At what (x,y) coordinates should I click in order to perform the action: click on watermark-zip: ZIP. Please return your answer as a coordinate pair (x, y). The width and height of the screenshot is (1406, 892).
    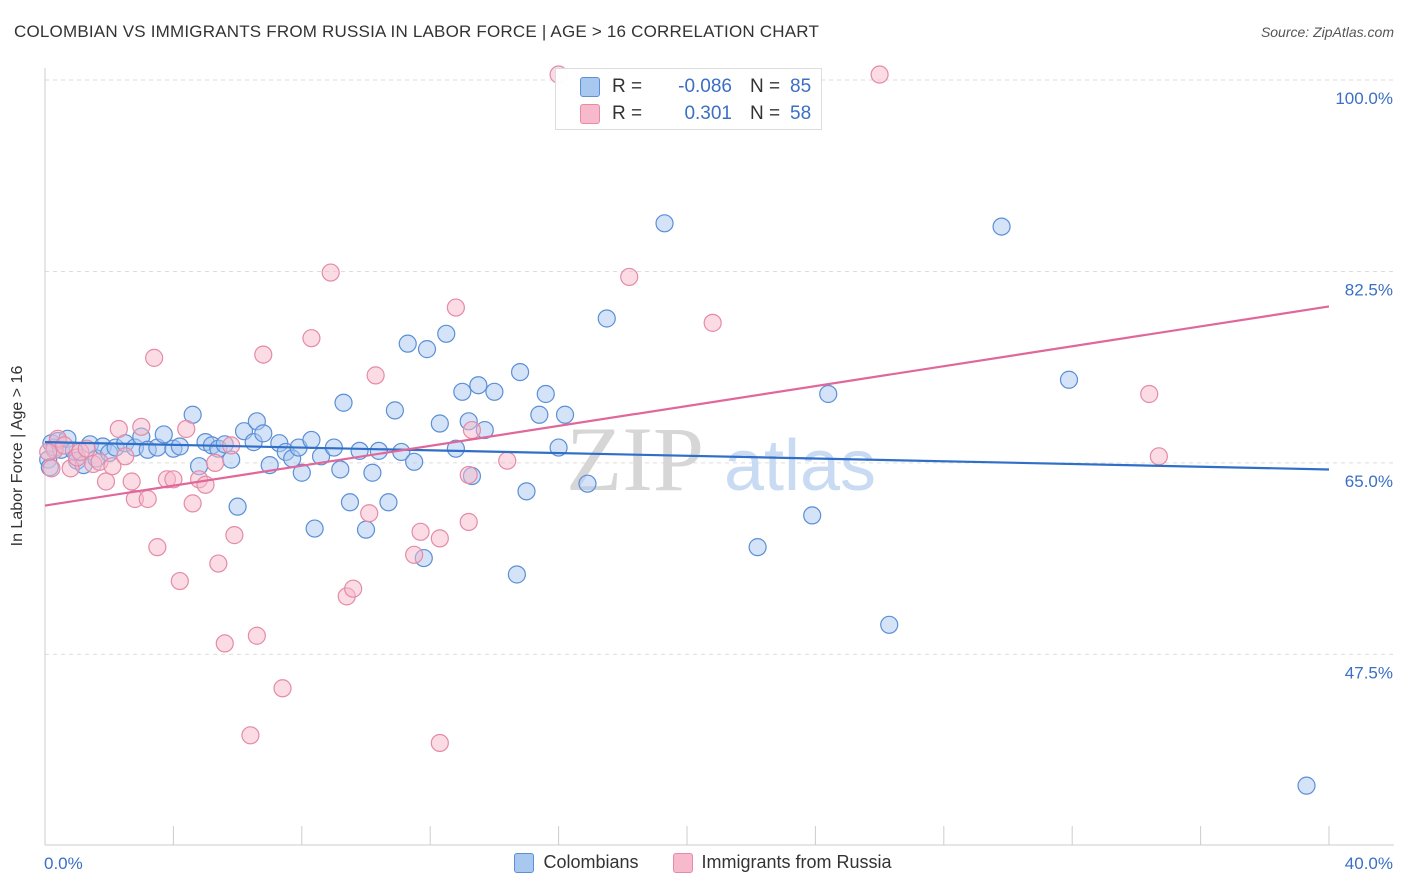
    Looking at the image, I should click on (635, 459).